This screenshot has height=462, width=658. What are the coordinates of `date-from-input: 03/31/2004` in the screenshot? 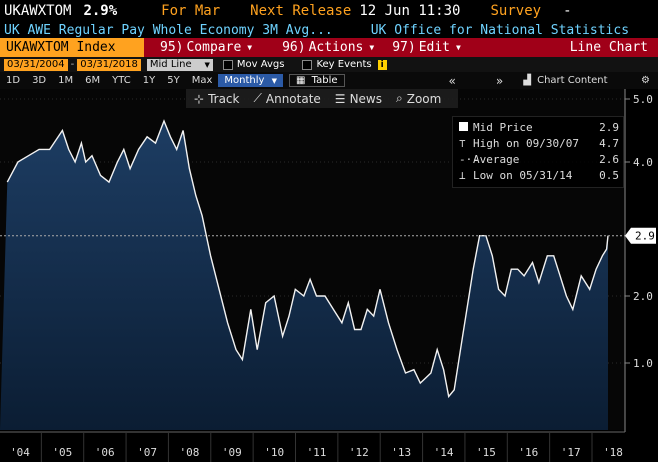 It's located at (36, 64).